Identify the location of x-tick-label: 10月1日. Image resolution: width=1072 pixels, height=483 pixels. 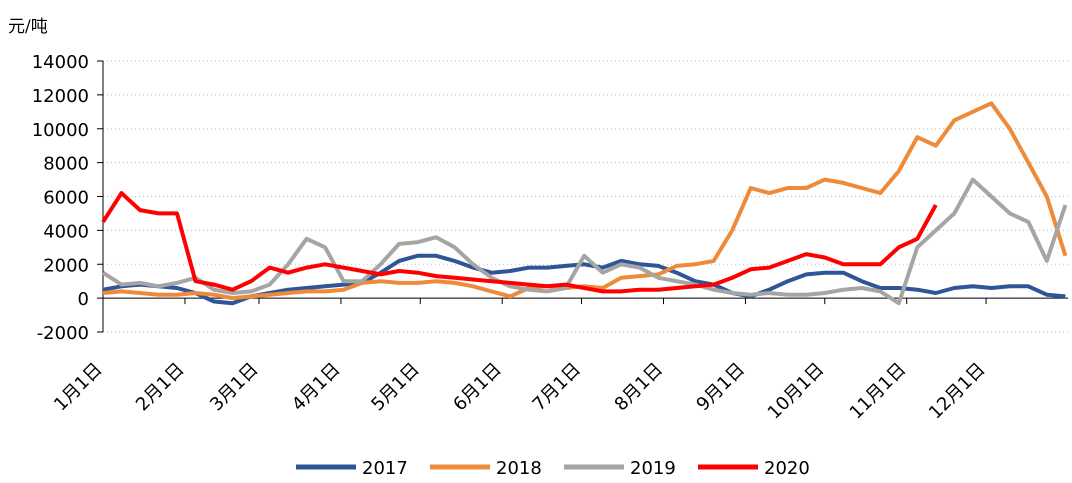
(796, 391).